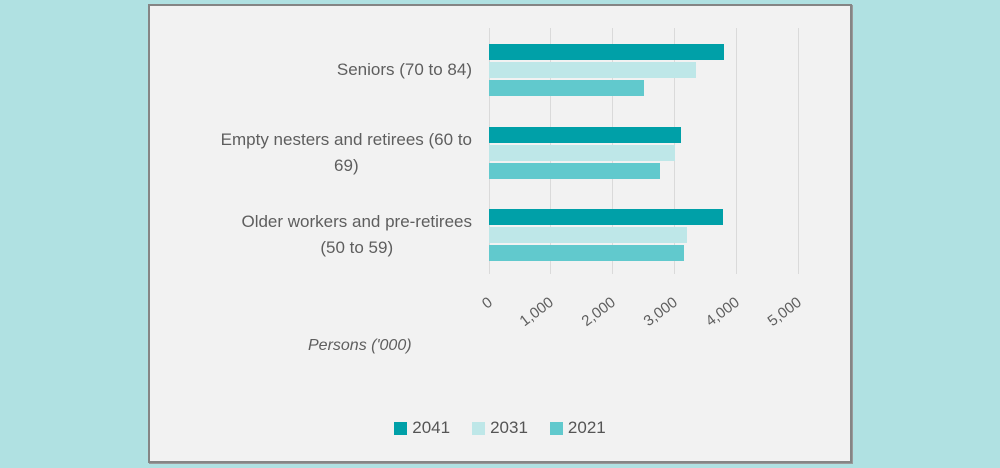 The height and width of the screenshot is (468, 1000). I want to click on category-label: Older workers and pre-retirees (50 to 59), so click(316, 235).